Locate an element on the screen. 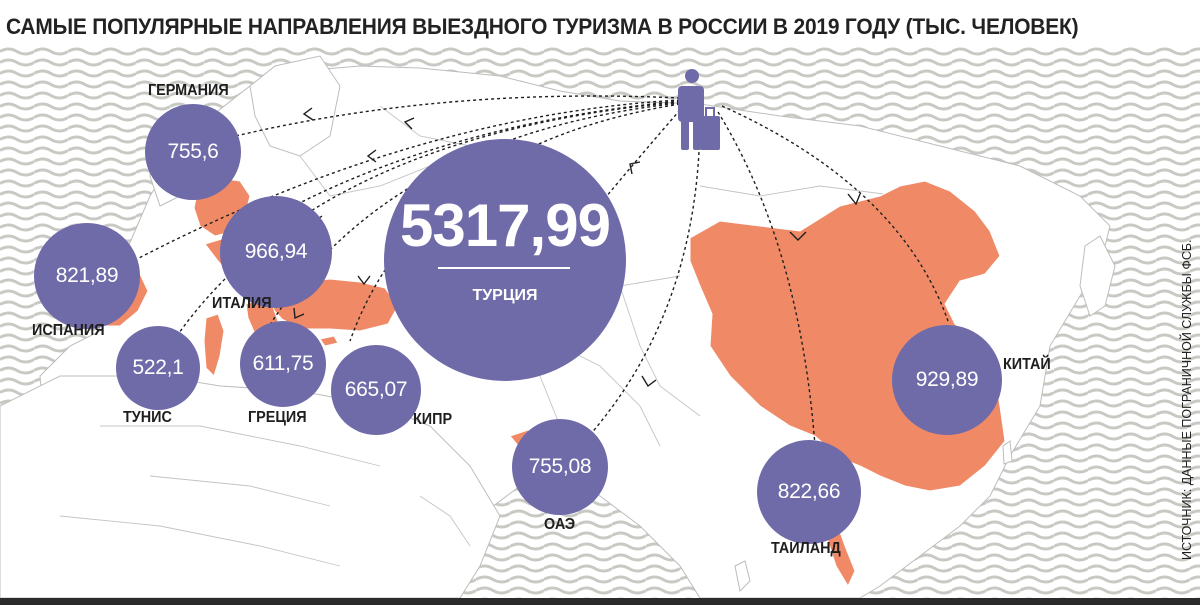 This screenshot has width=1200, height=605. arrowhead-turkey is located at coordinates (635, 168).